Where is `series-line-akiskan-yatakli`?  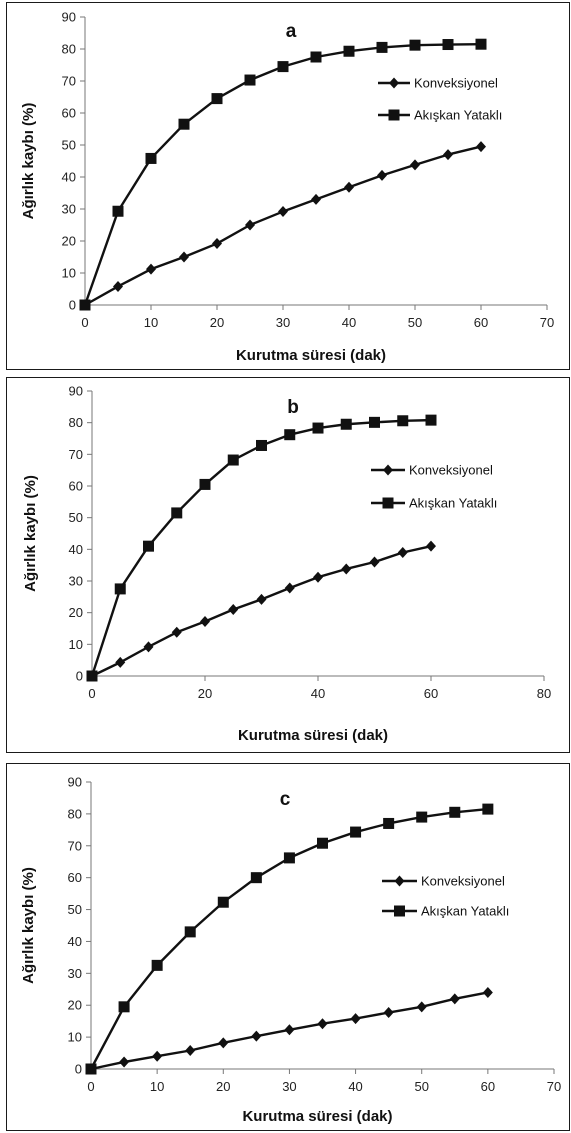 series-line-akiskan-yatakli is located at coordinates (261, 547).